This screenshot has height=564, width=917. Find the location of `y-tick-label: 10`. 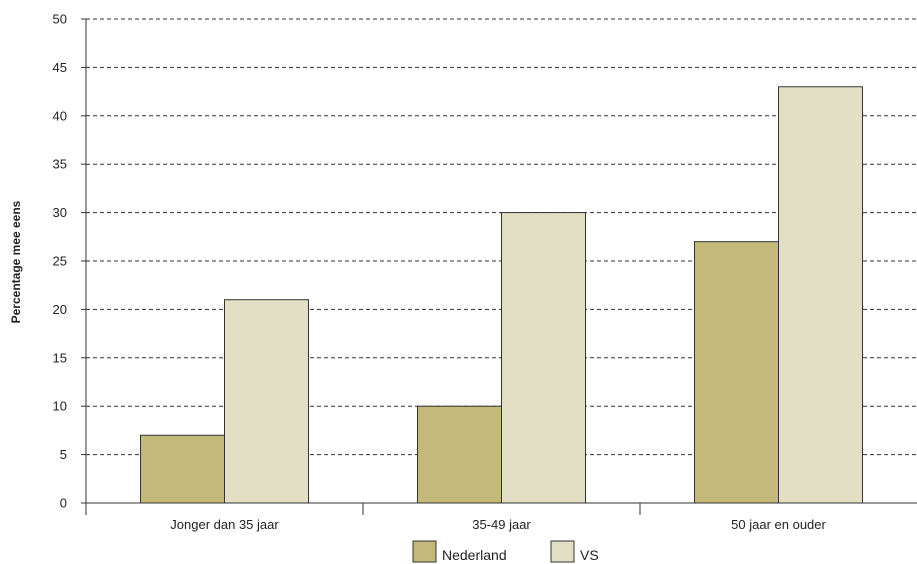

y-tick-label: 10 is located at coordinates (60, 406).